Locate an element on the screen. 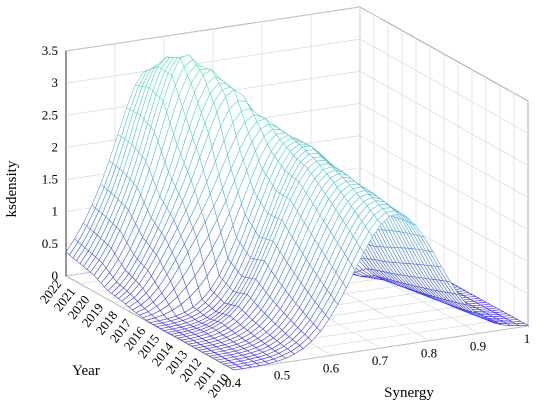 The image size is (550, 404). x-tick-label: 0.5 is located at coordinates (282, 375).